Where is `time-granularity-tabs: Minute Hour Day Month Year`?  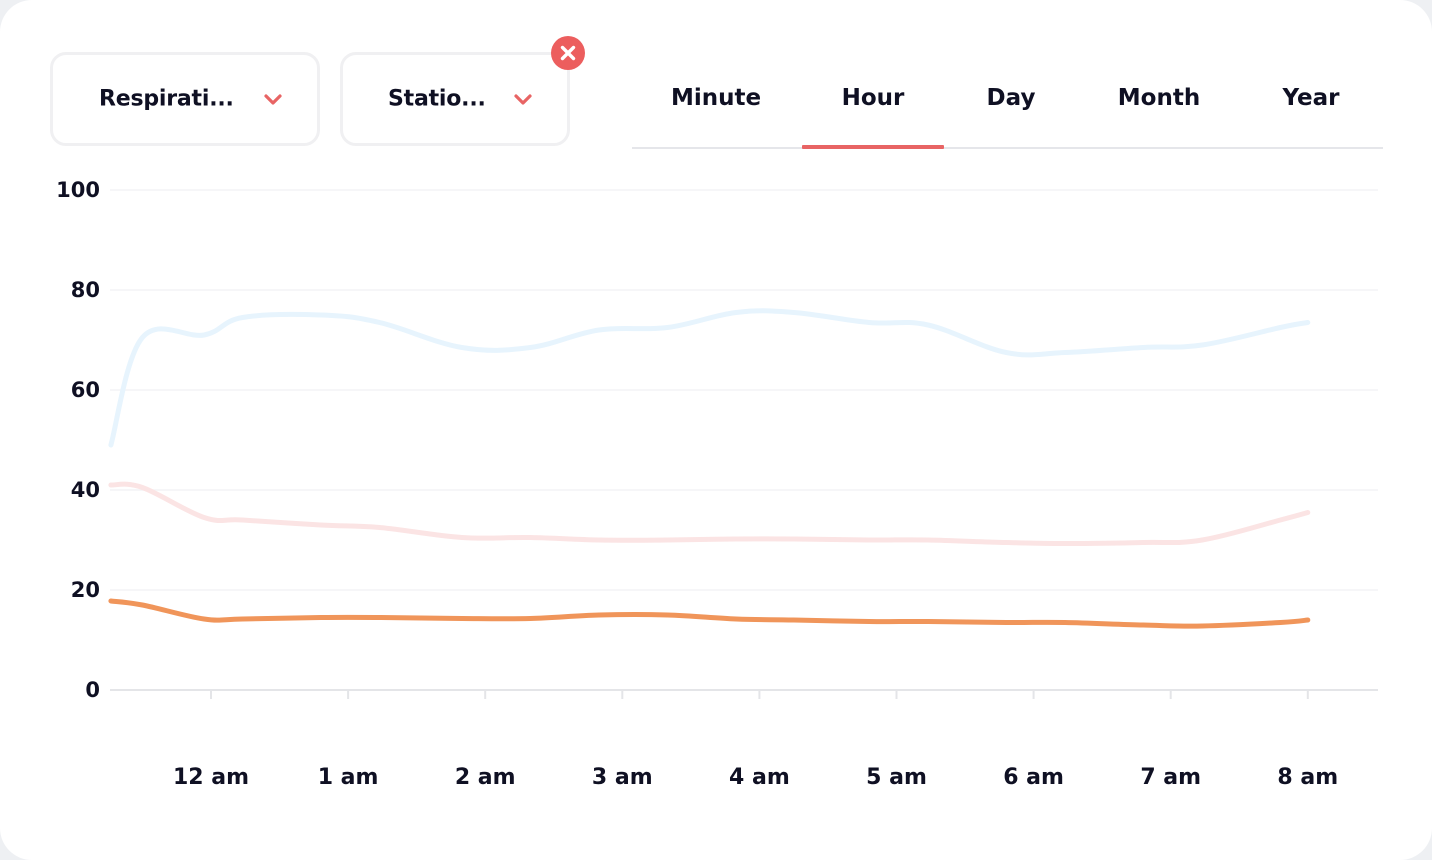
time-granularity-tabs: Minute Hour Day Month Year is located at coordinates (1007, 100).